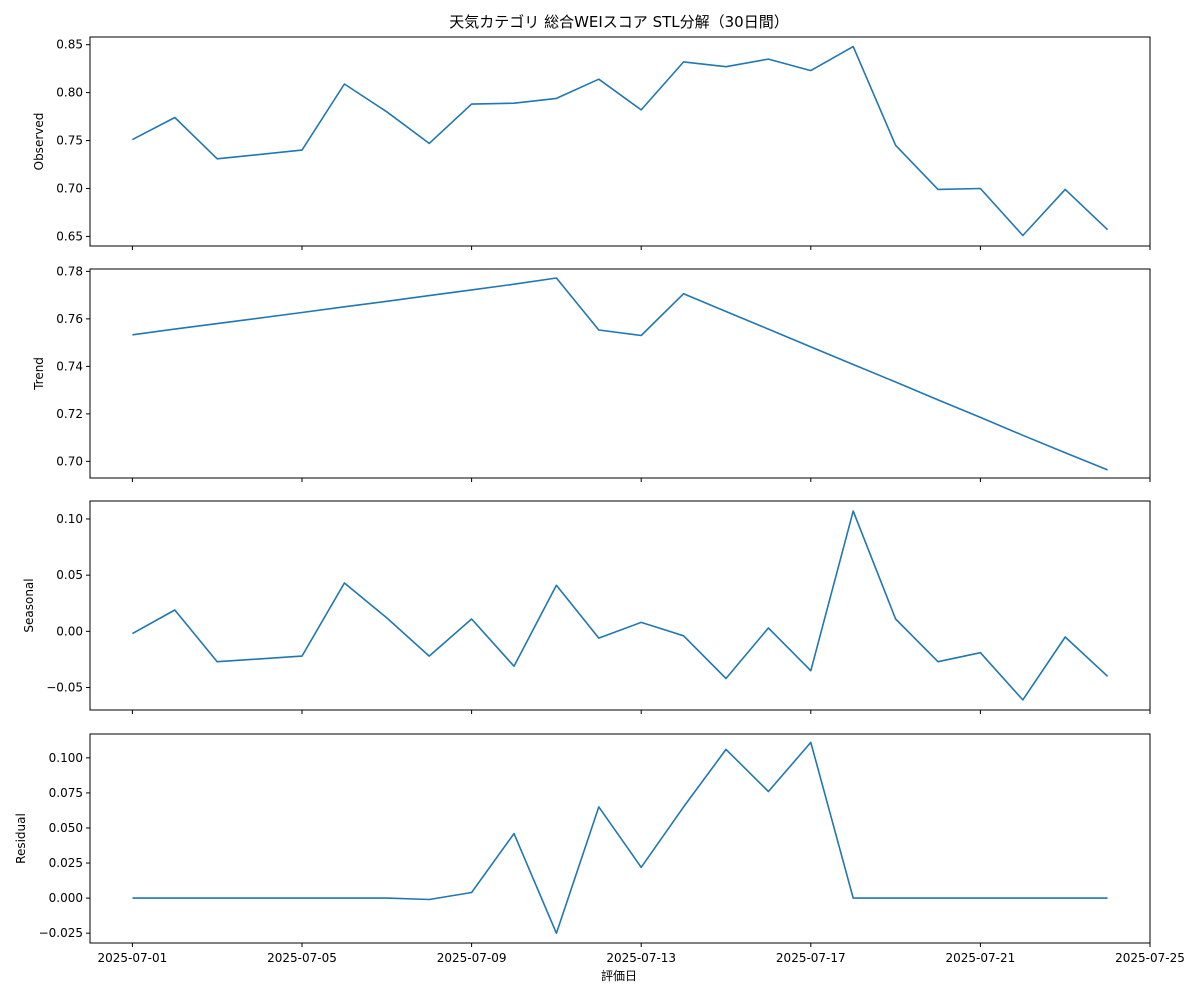 The height and width of the screenshot is (1004, 1200). Describe the element at coordinates (69, 271) in the screenshot. I see `trend-y-tick-label: 0.78` at that location.